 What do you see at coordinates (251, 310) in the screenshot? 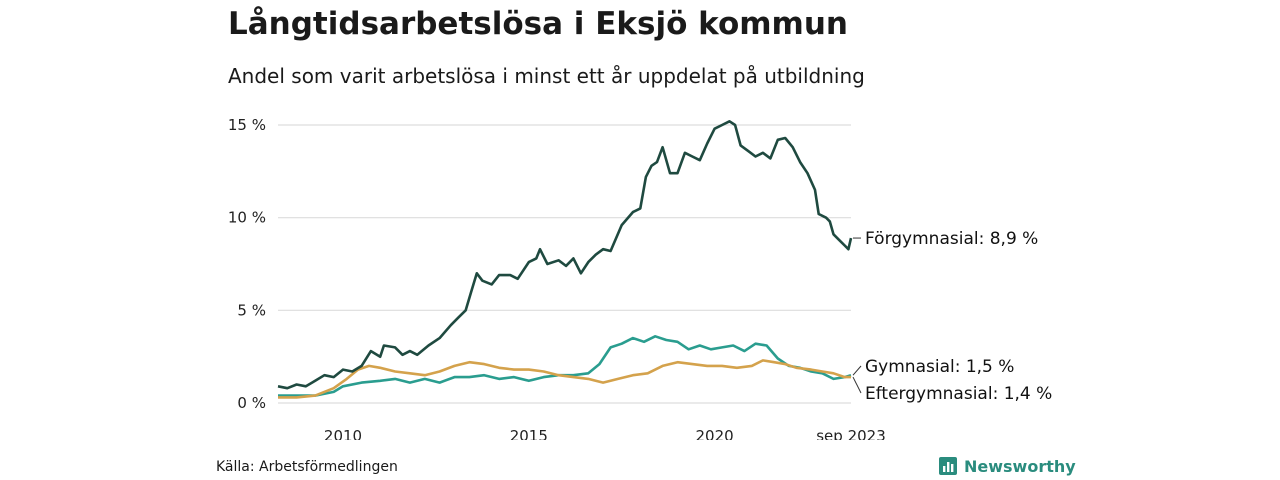
I see `y-tick-label: 5 %` at bounding box center [251, 310].